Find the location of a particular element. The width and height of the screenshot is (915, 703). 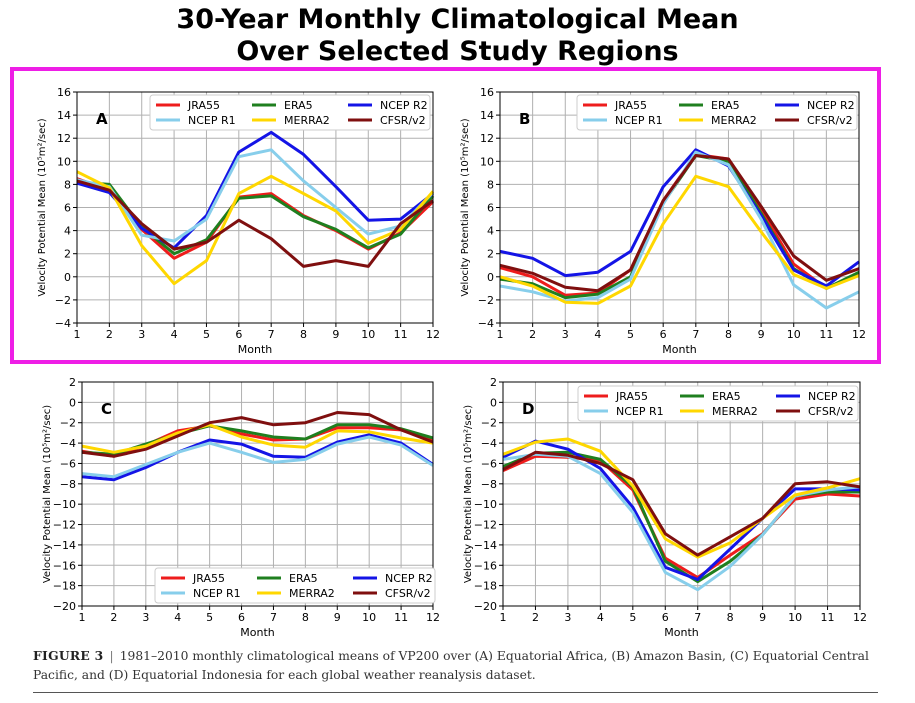

y-tick-label: −18 is located at coordinates (64, 586).